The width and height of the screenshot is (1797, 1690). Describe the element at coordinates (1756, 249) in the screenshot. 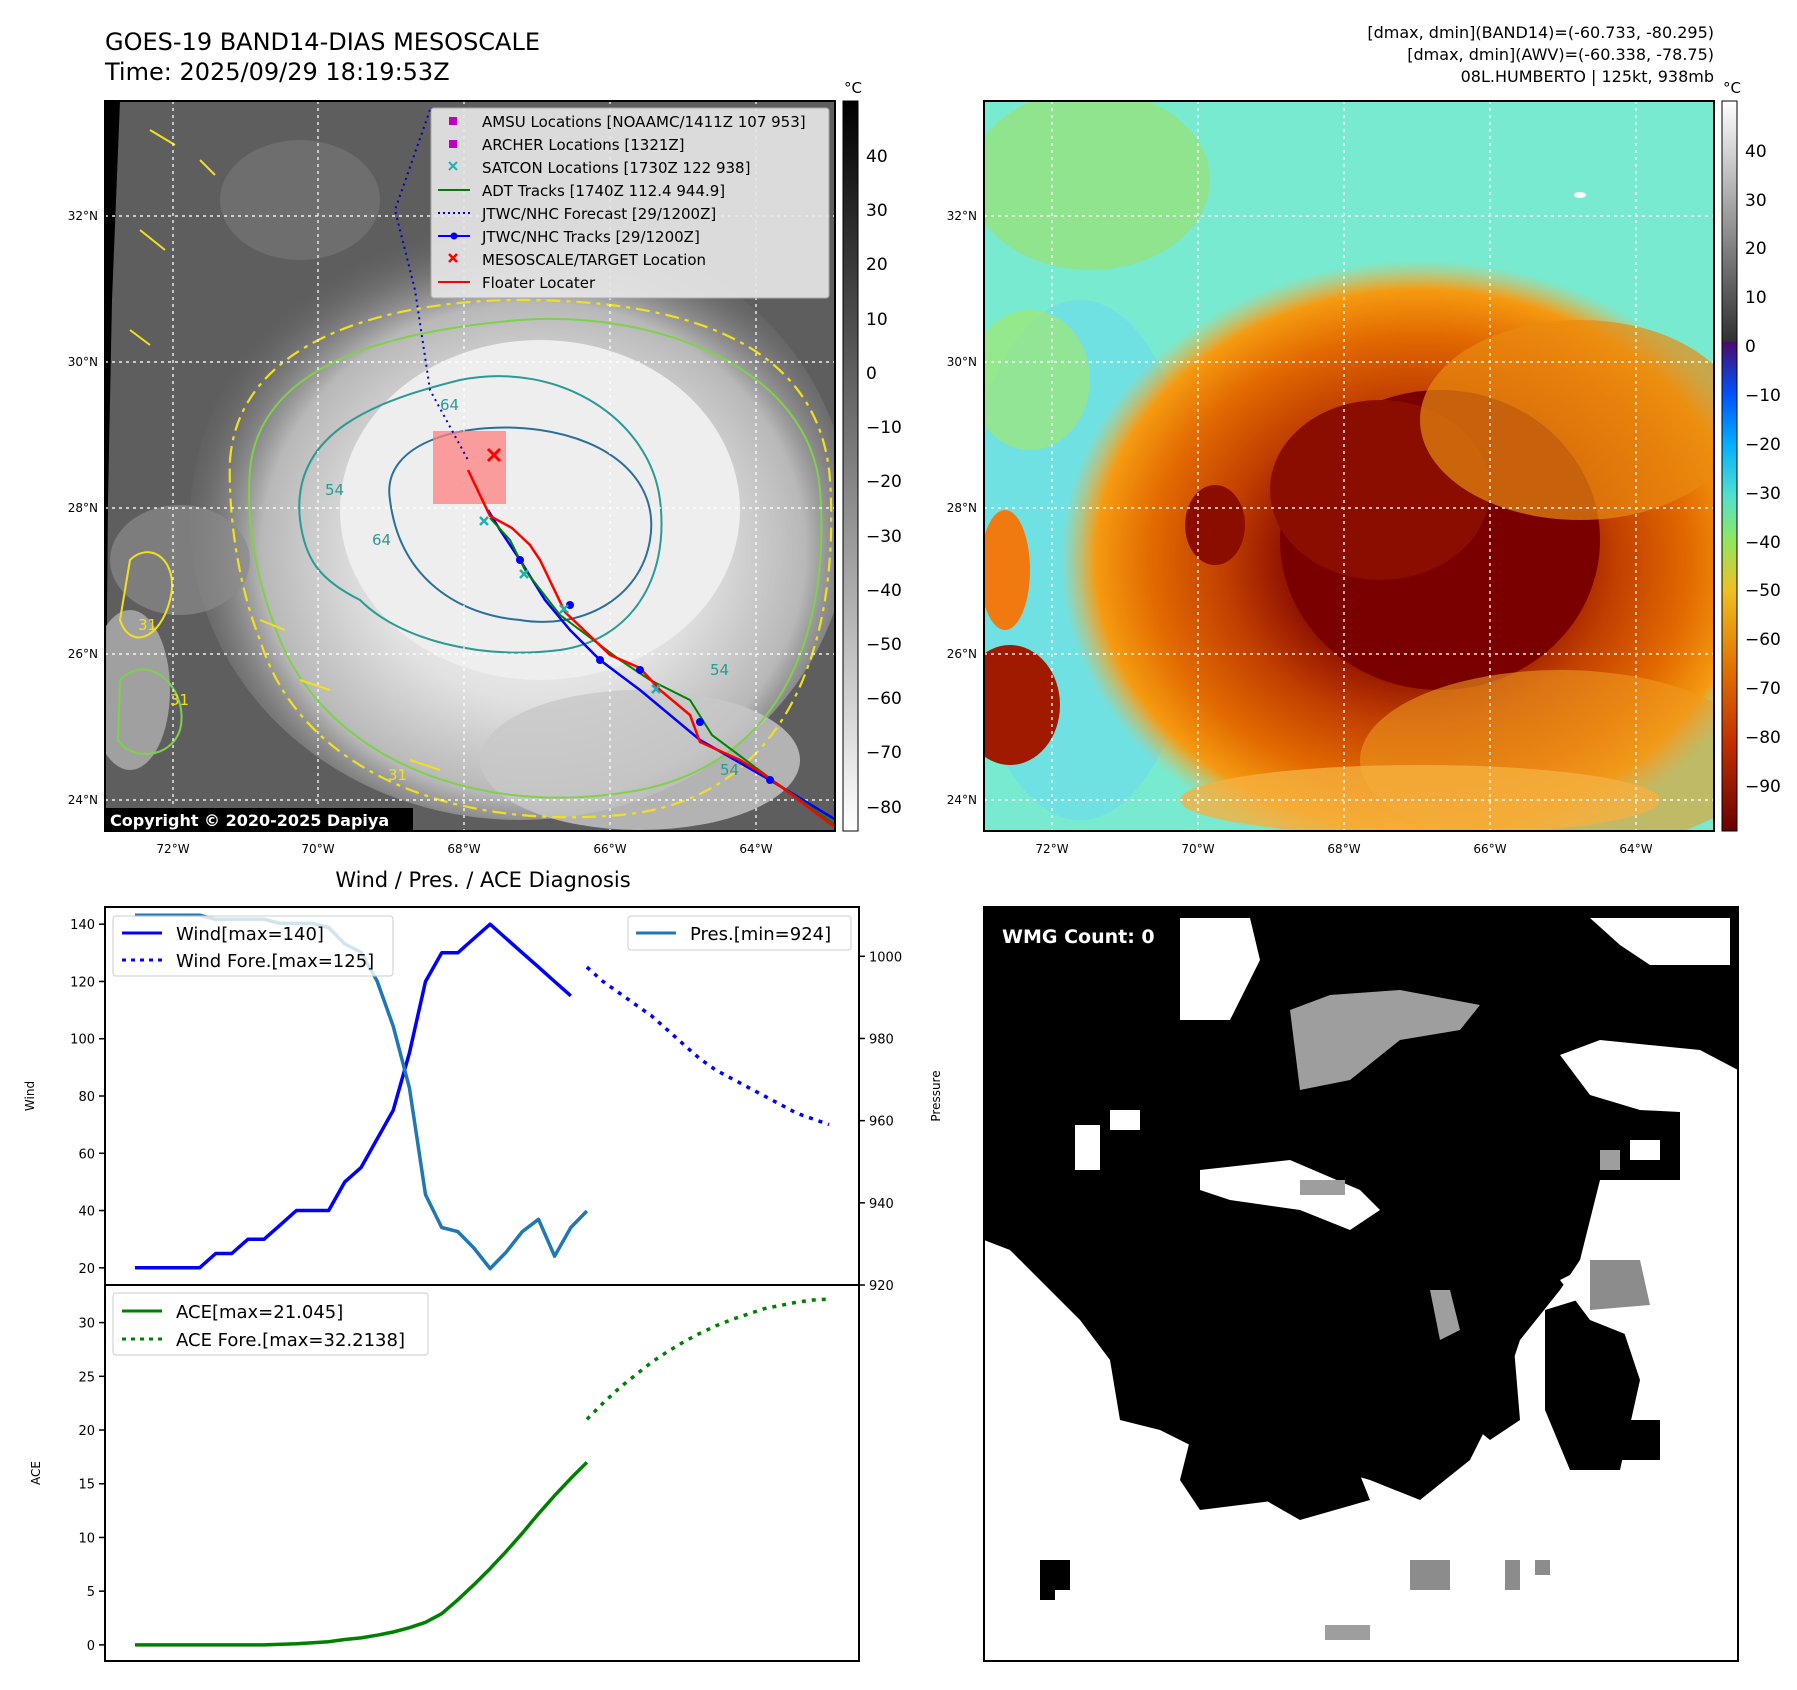

I see `en-cbar-20: 20` at that location.